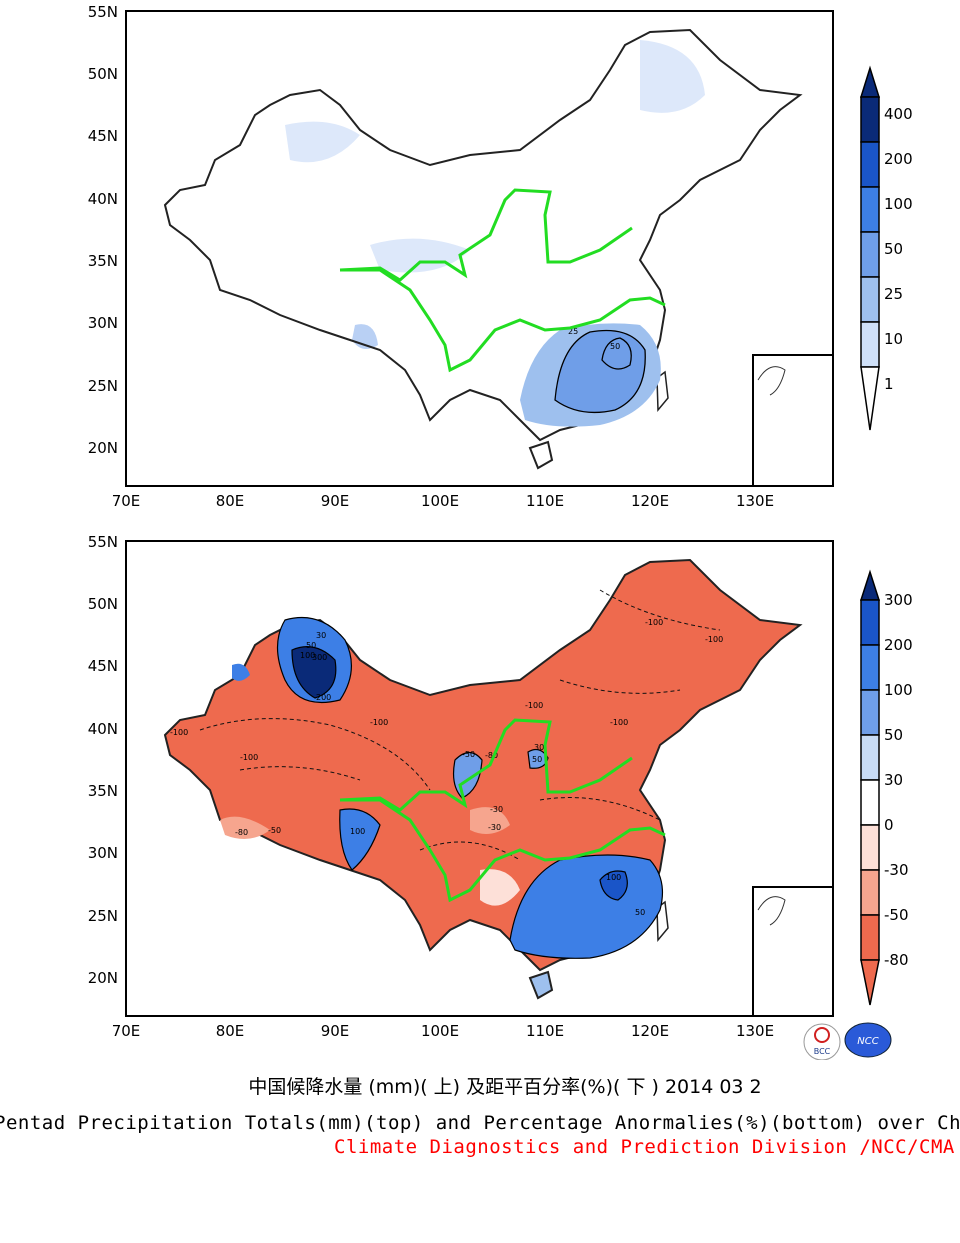  Describe the element at coordinates (771, 381) in the screenshot. I see `top-inset-coast` at that location.